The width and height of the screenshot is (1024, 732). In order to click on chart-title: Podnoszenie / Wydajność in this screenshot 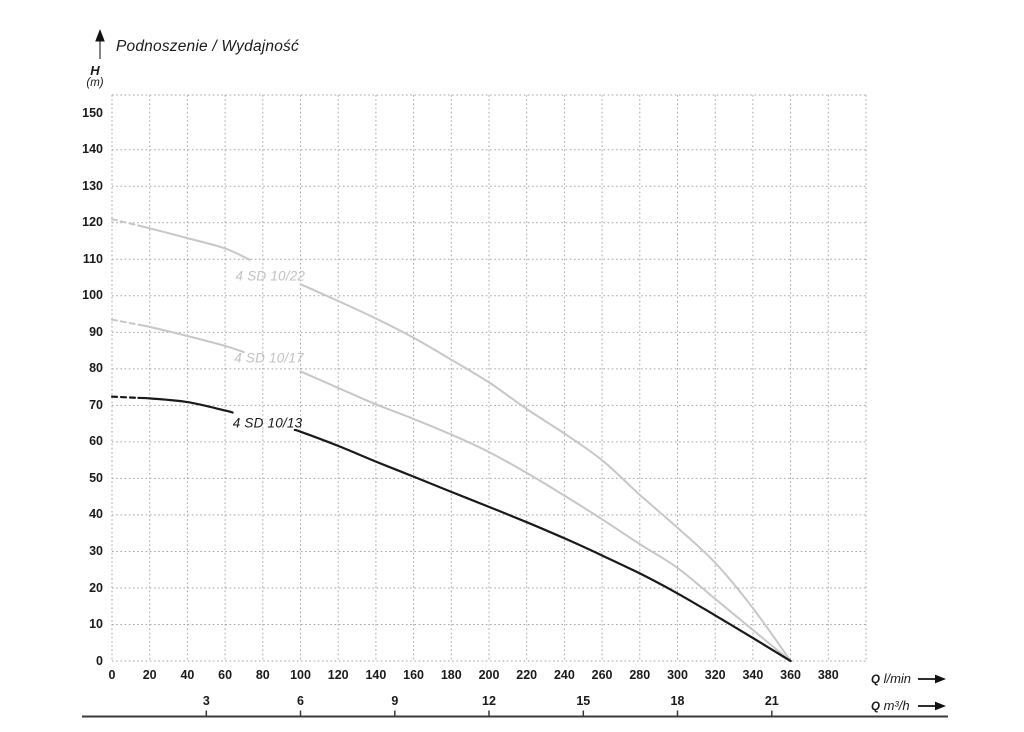, I will do `click(207, 46)`.